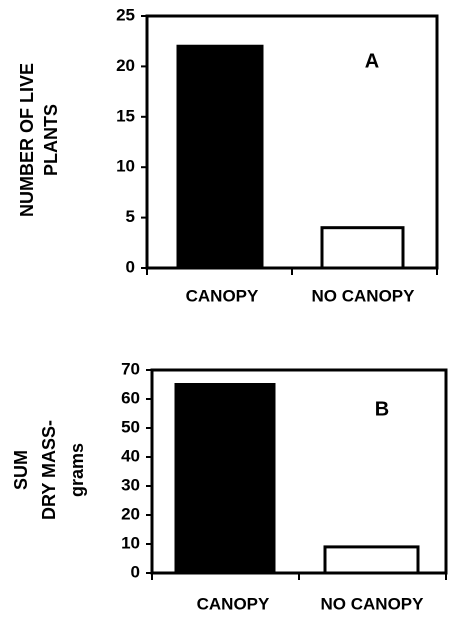 The image size is (451, 622). Describe the element at coordinates (130, 216) in the screenshot. I see `y-tick-label: 5` at that location.